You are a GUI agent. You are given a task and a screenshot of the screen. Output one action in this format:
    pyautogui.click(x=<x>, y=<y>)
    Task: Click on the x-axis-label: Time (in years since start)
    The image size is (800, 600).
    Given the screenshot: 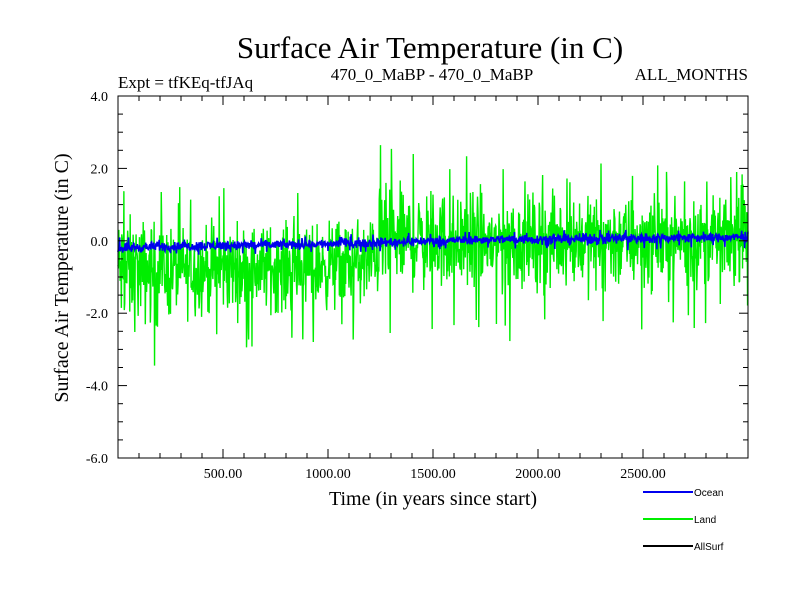 What is the action you would take?
    pyautogui.click(x=433, y=499)
    